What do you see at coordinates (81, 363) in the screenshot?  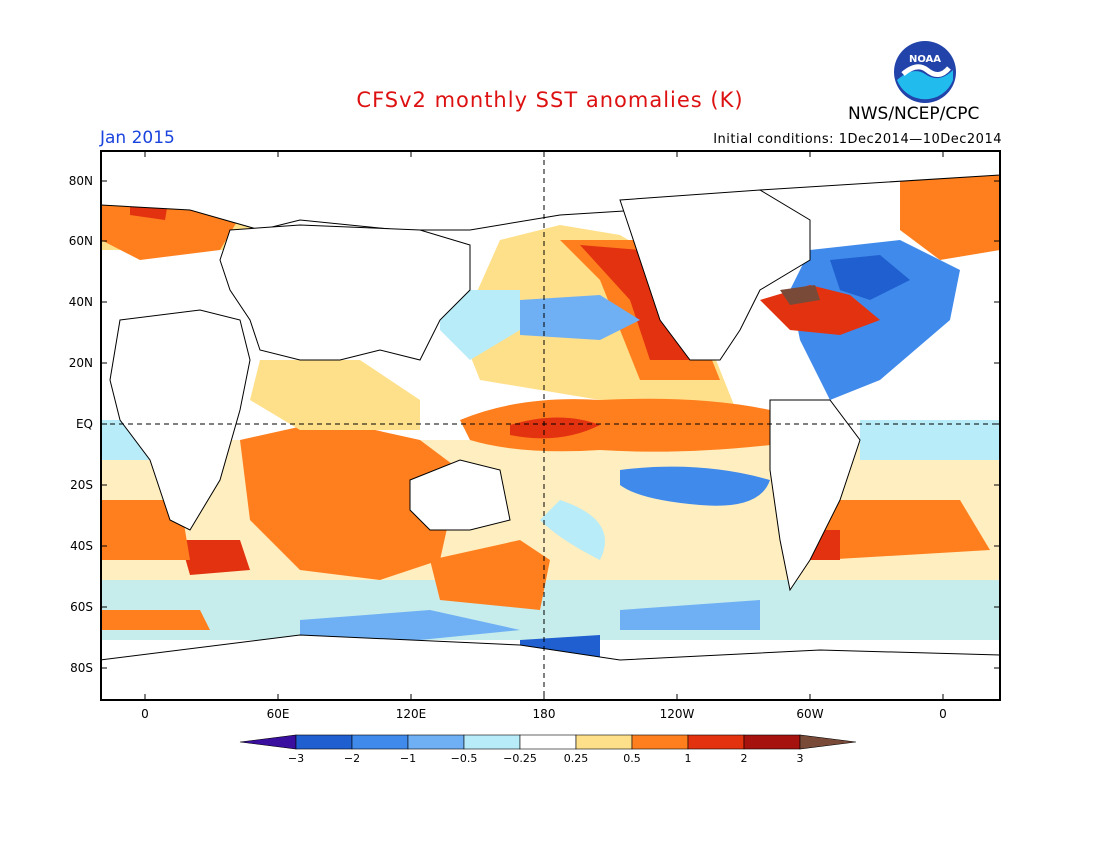 I see `lat-label: 20N` at bounding box center [81, 363].